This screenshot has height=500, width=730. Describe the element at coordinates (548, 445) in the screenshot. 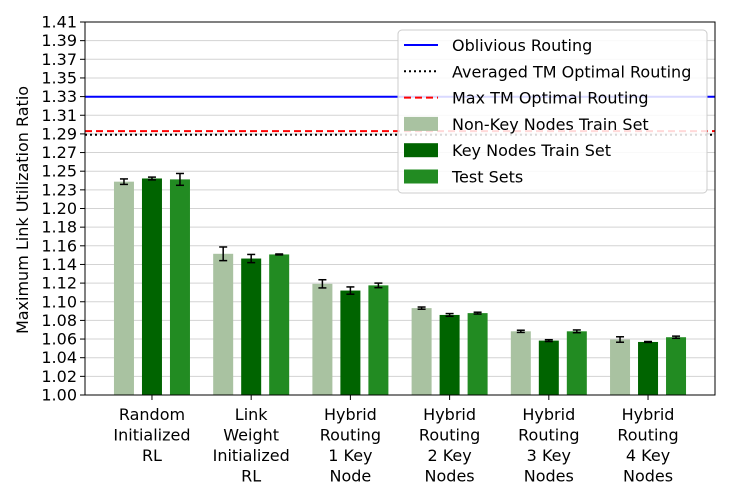

I see `x-tick-label: Hybrid Routing 3 Key Nodes` at that location.